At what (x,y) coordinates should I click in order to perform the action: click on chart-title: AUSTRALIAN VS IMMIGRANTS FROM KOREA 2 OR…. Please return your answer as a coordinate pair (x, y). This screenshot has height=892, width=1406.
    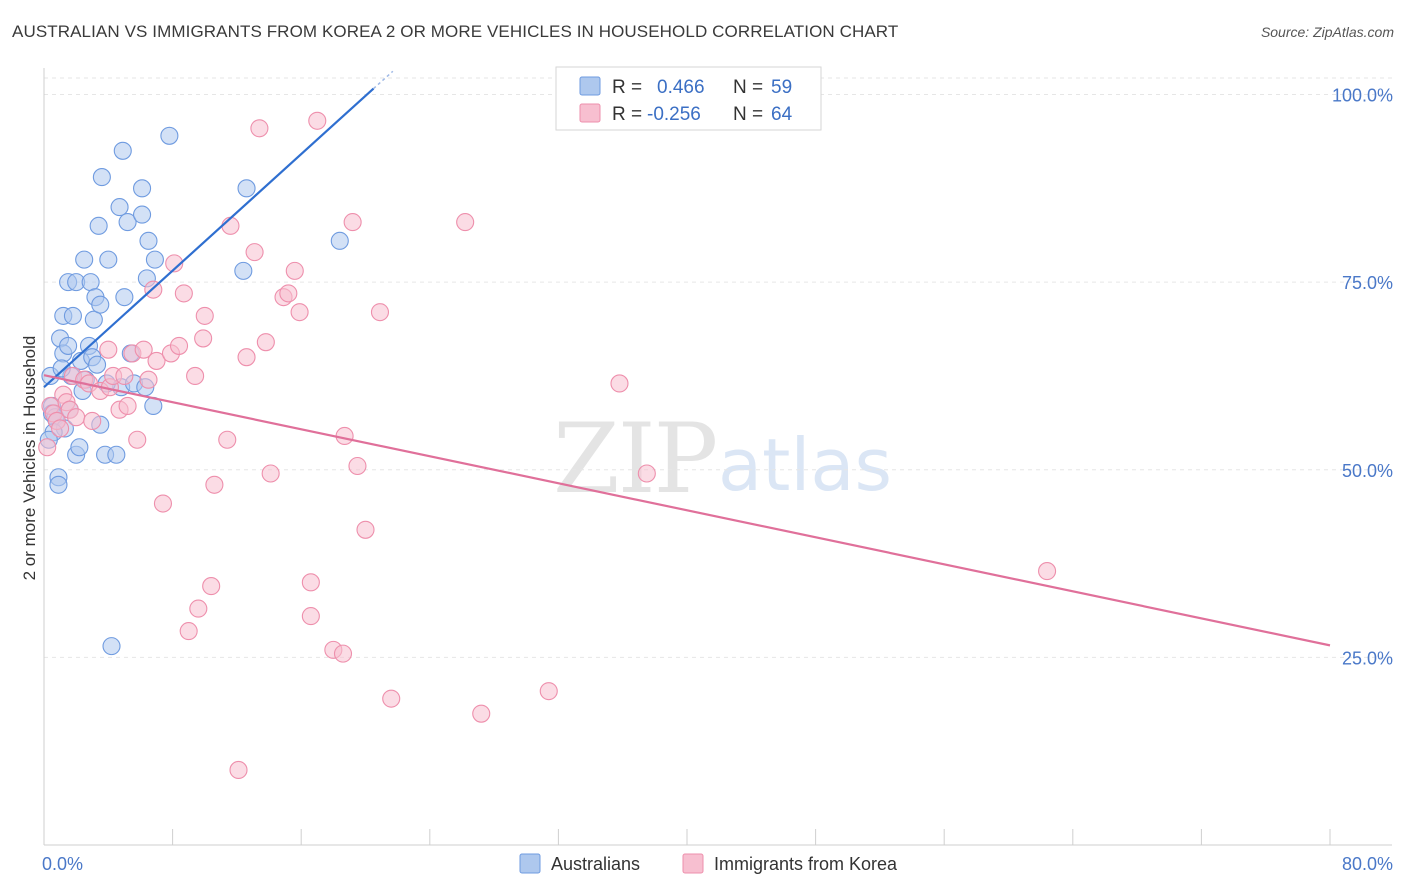
    Looking at the image, I should click on (455, 31).